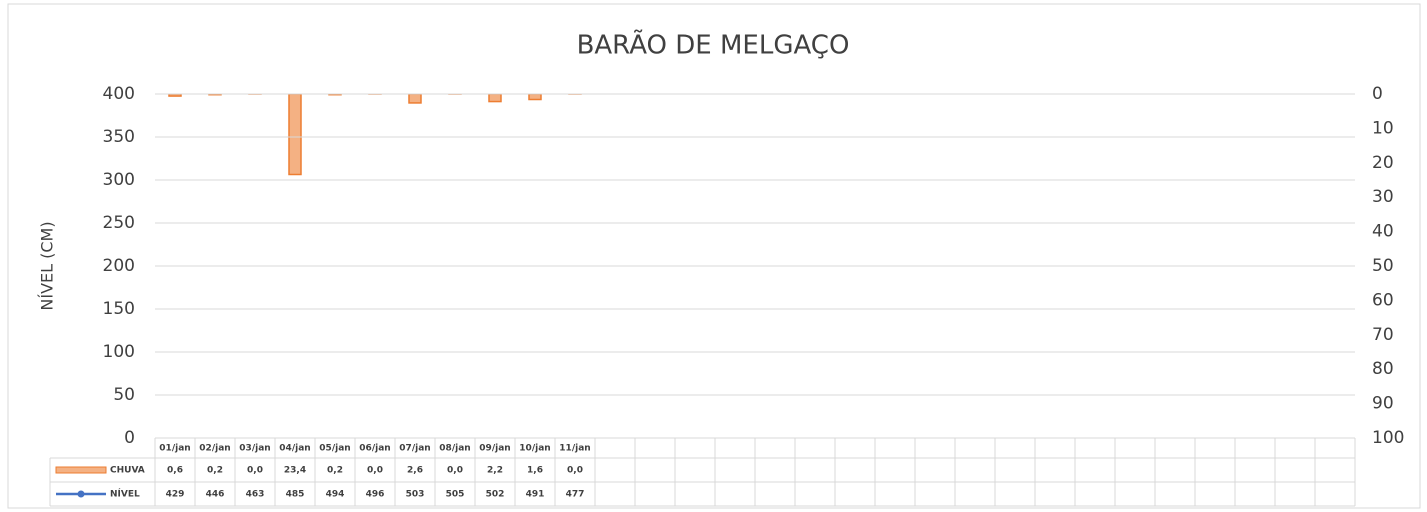  Describe the element at coordinates (127, 471) in the screenshot. I see `legend-label: CHUVA` at that location.